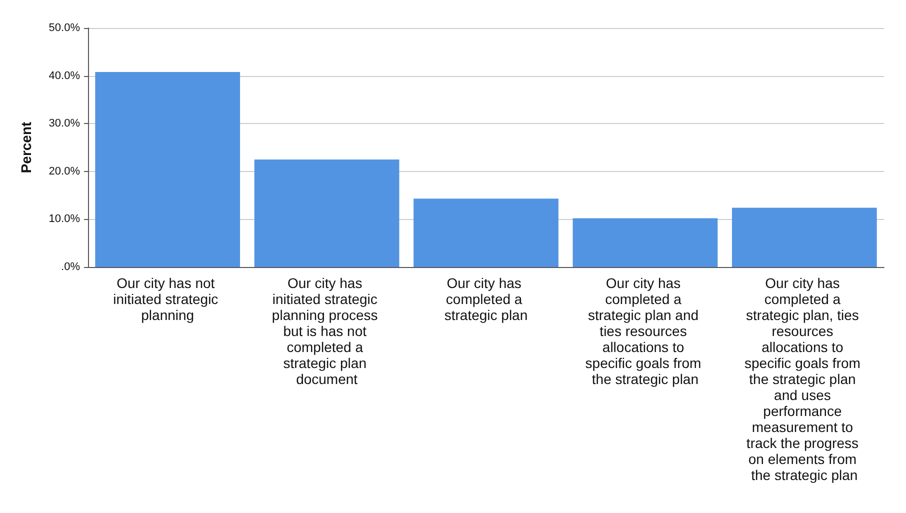 The height and width of the screenshot is (513, 906). Describe the element at coordinates (64, 76) in the screenshot. I see `y-tick-label: 40.0%` at that location.